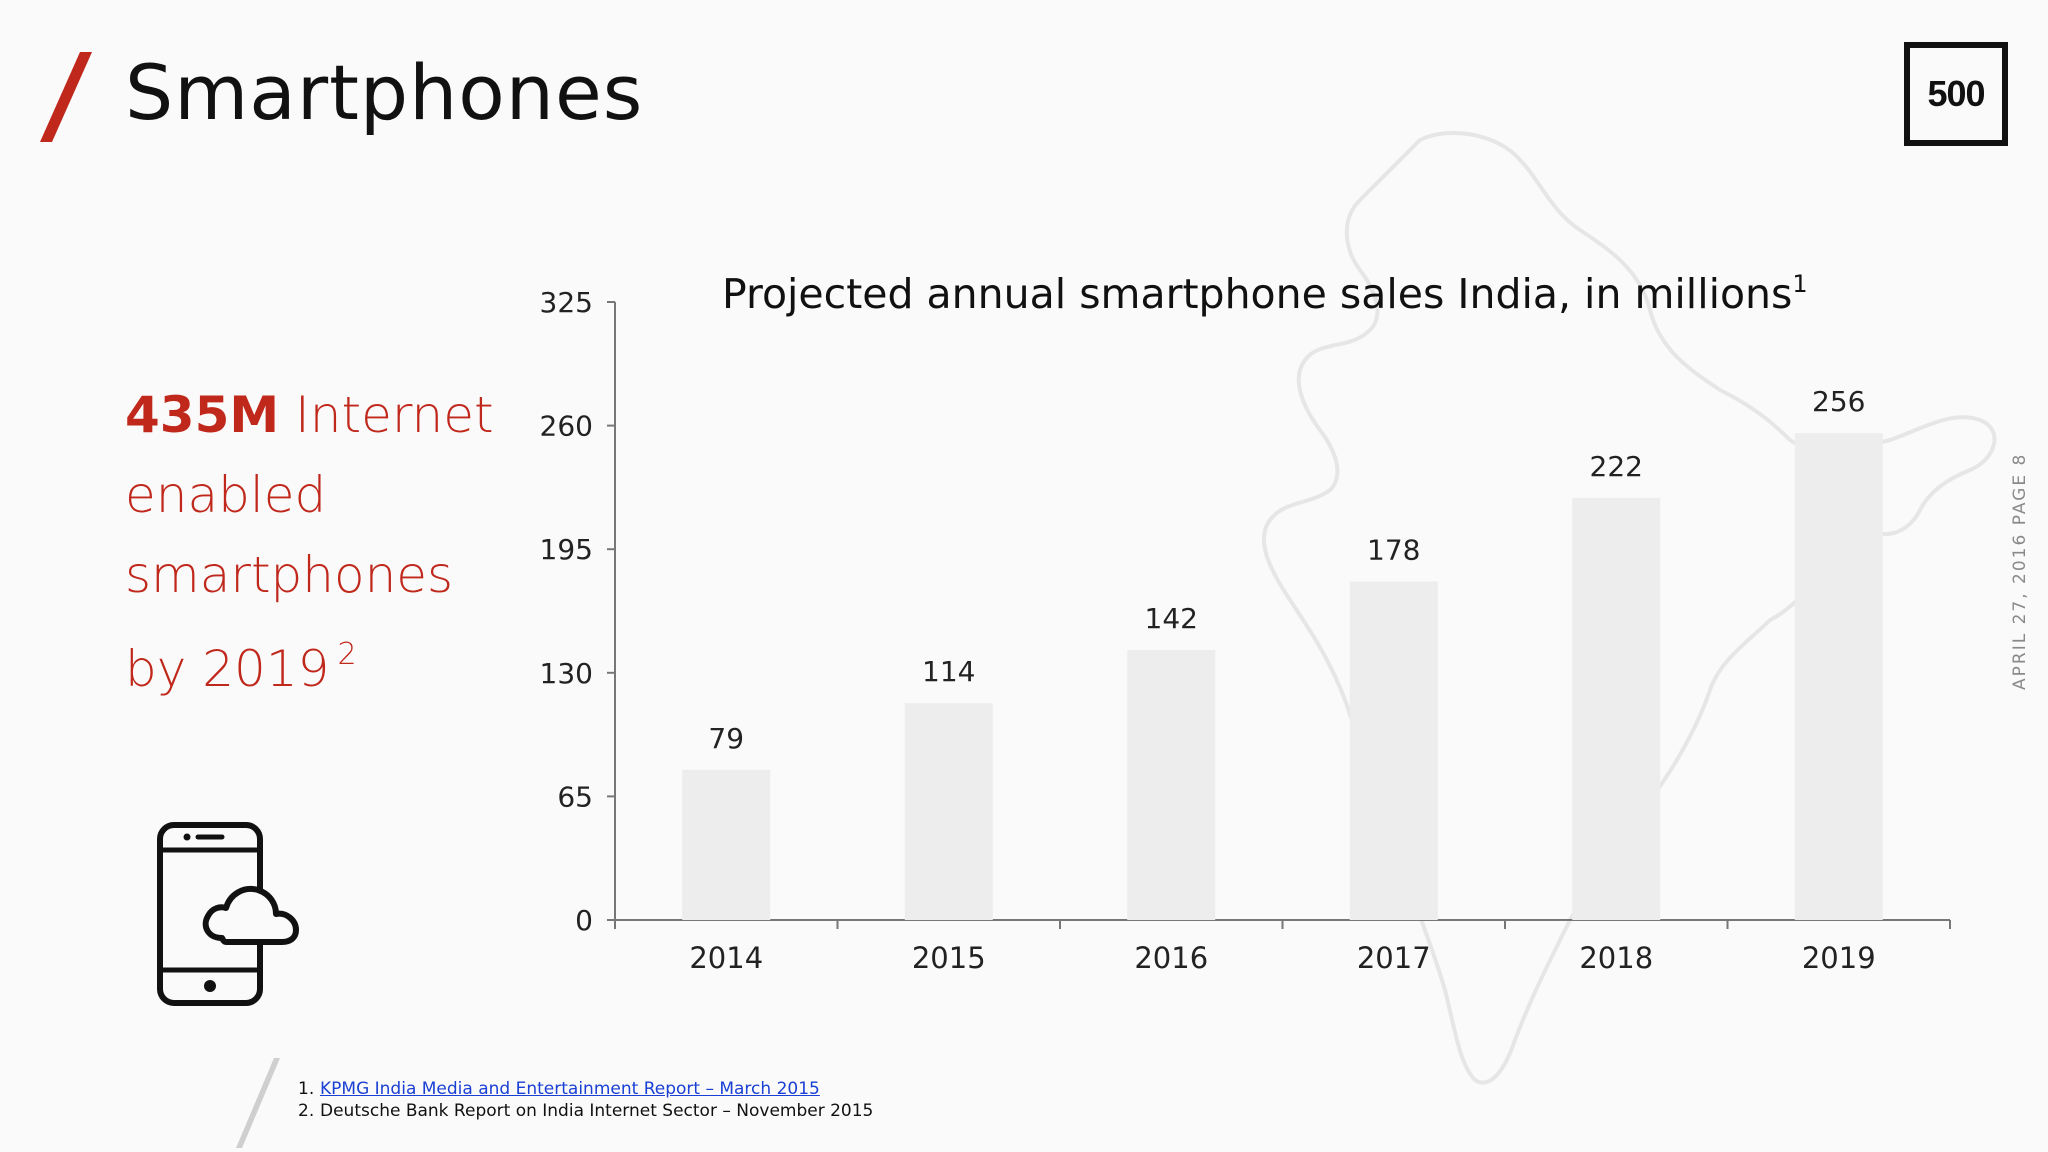  Describe the element at coordinates (258, 1103) in the screenshot. I see `footnote-slash-icon` at that location.